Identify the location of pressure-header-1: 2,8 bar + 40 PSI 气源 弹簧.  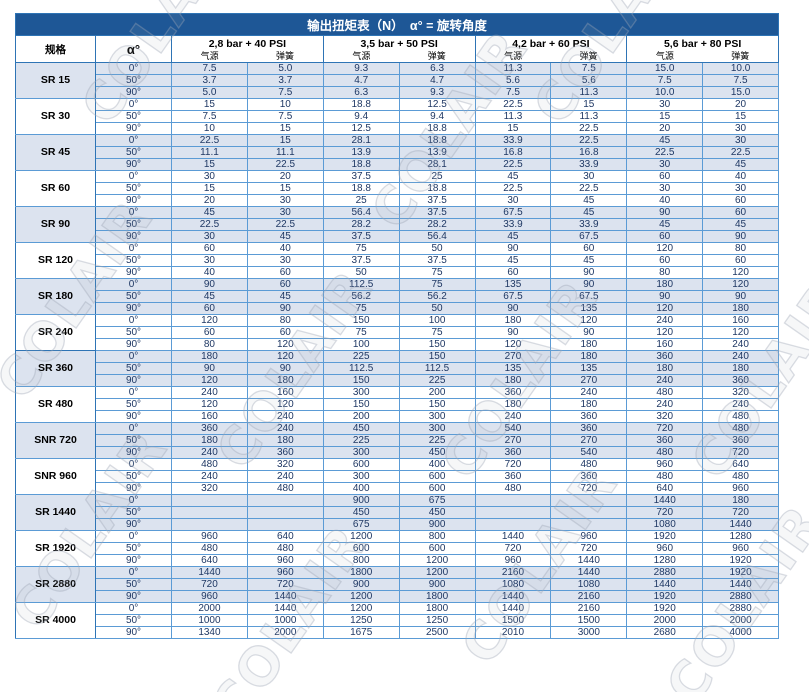
(247, 49).